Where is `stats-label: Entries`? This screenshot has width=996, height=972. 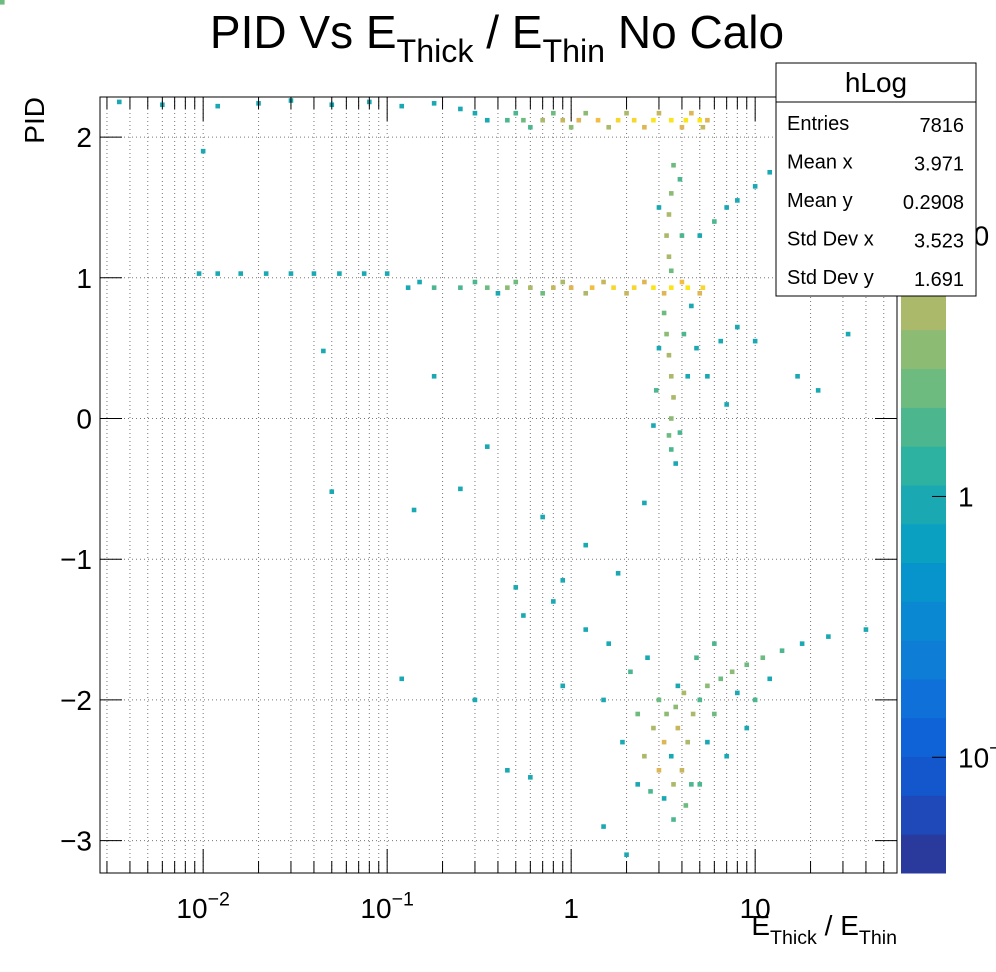
stats-label: Entries is located at coordinates (818, 124).